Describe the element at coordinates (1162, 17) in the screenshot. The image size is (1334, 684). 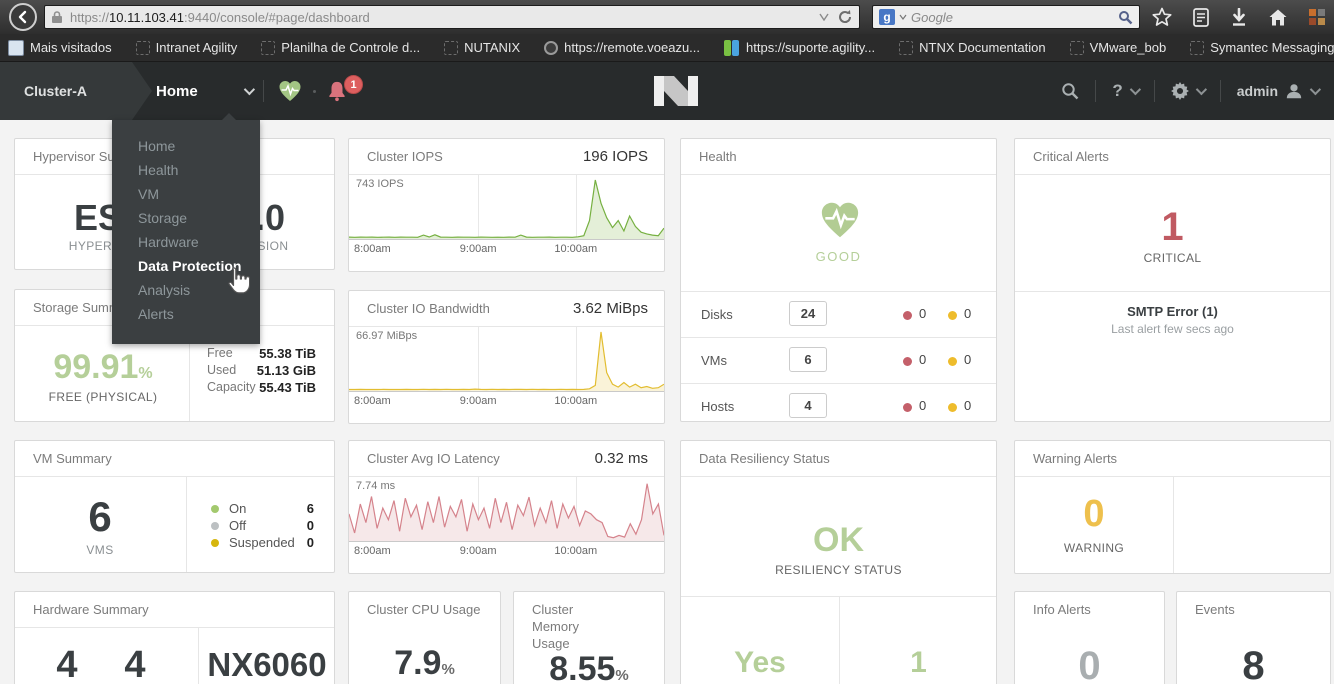
I see `bookmark-star-icon` at that location.